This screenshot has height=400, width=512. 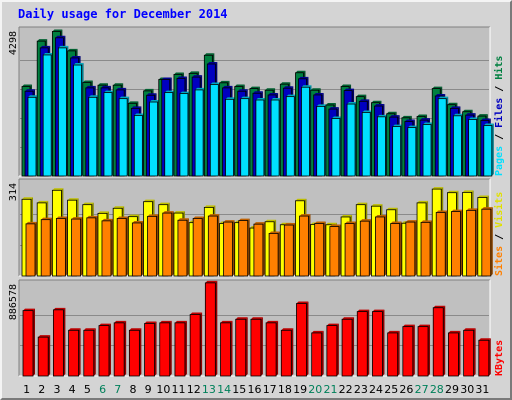 I want to click on bar-kbytes-day-15-top, so click(x=241, y=318).